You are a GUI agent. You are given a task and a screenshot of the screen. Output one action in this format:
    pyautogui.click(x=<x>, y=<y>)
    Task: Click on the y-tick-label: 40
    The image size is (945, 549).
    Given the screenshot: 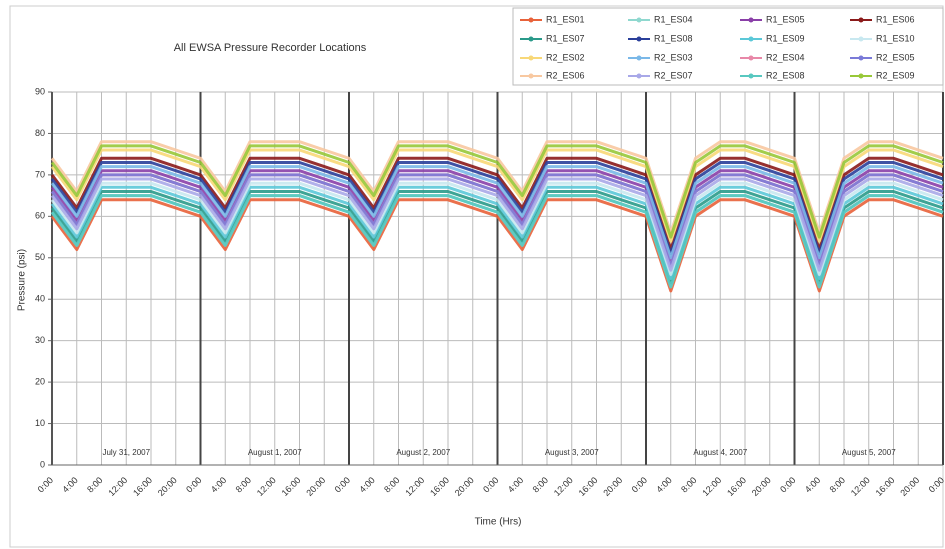 What is the action you would take?
    pyautogui.click(x=40, y=299)
    